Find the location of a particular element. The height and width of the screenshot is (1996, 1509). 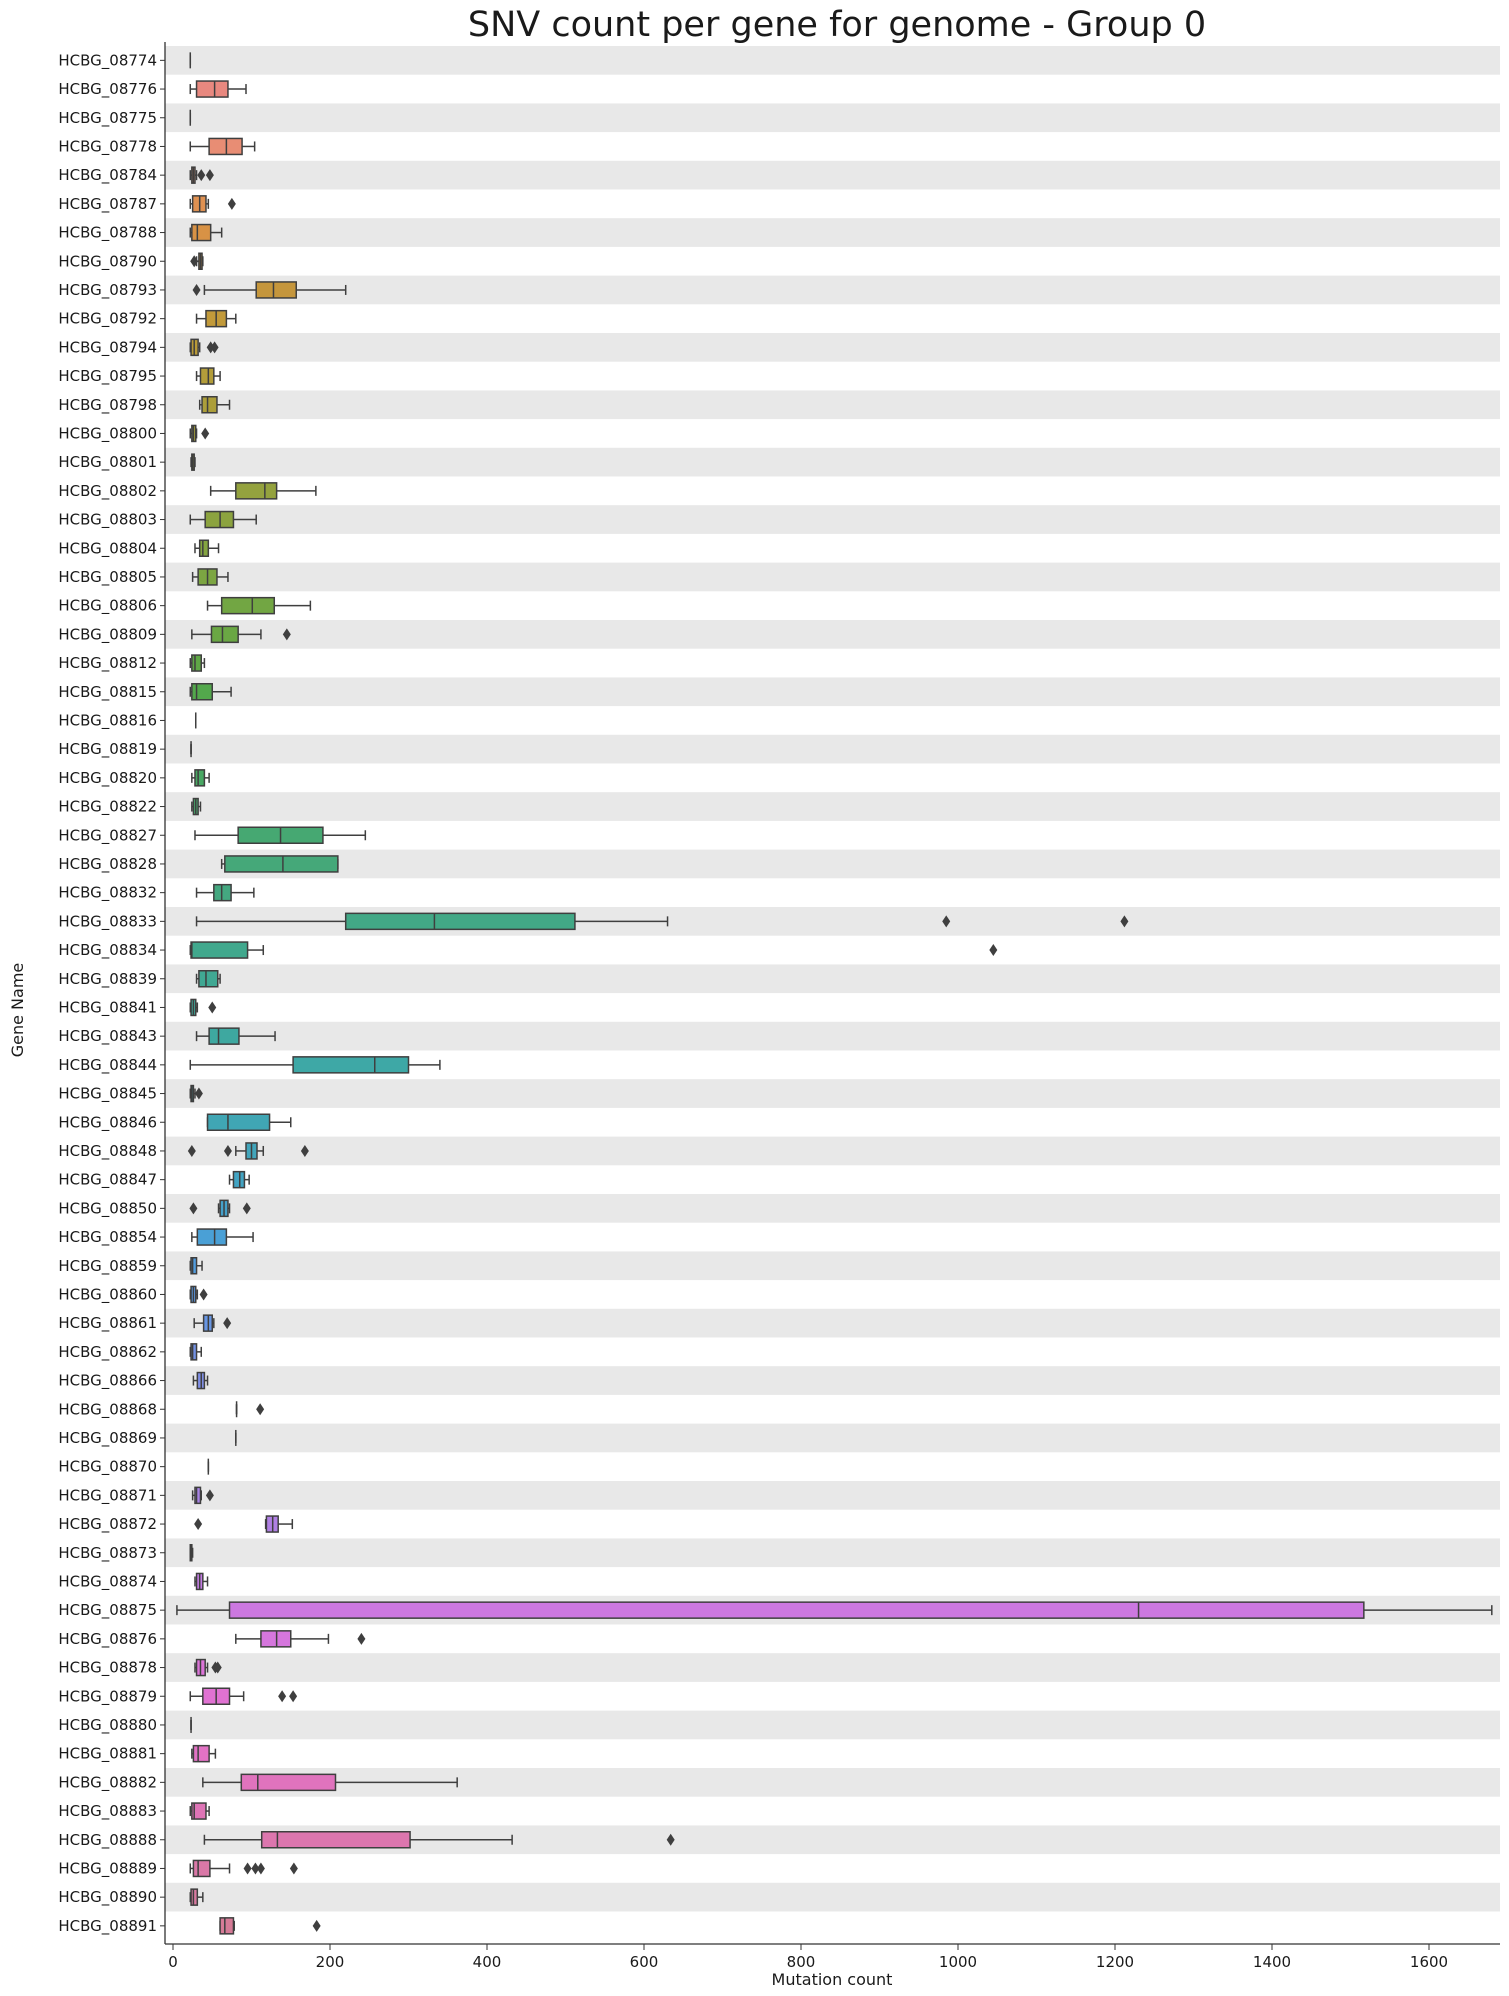

y-tick-label: HCBG_08778 is located at coordinates (107, 146).